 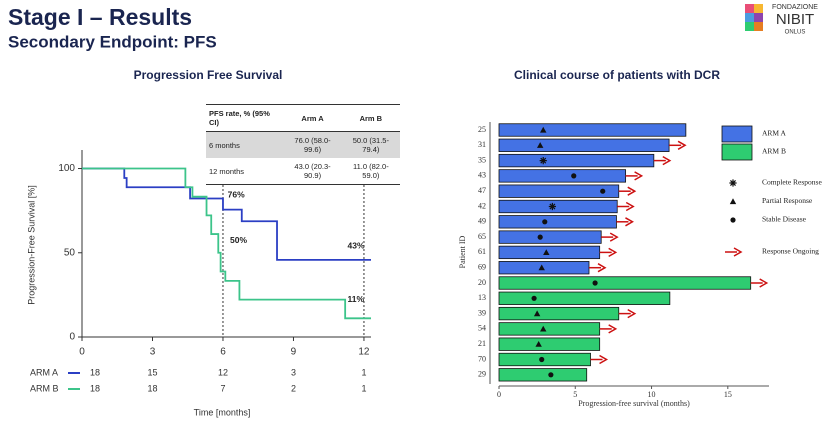 What do you see at coordinates (223, 352) in the screenshot?
I see `x-tick-label: 6` at bounding box center [223, 352].